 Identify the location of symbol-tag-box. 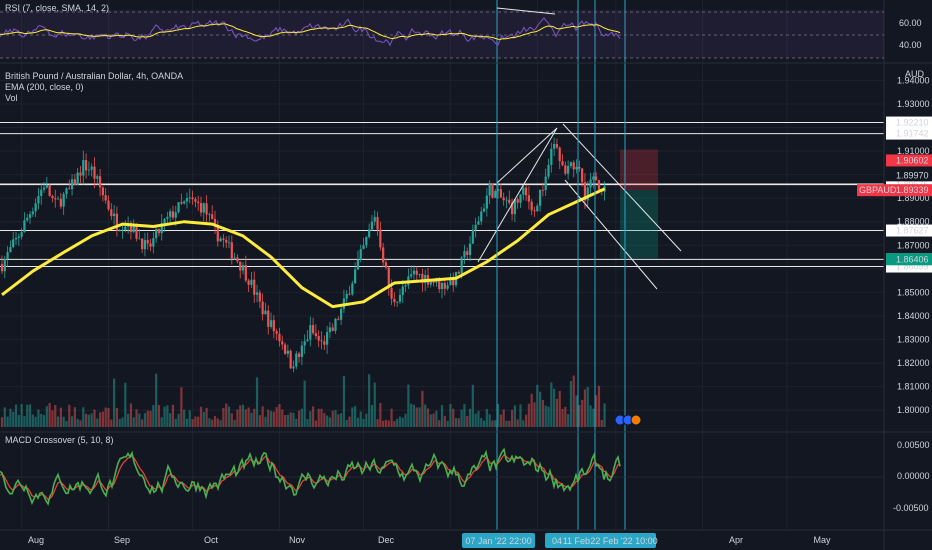
(871, 190).